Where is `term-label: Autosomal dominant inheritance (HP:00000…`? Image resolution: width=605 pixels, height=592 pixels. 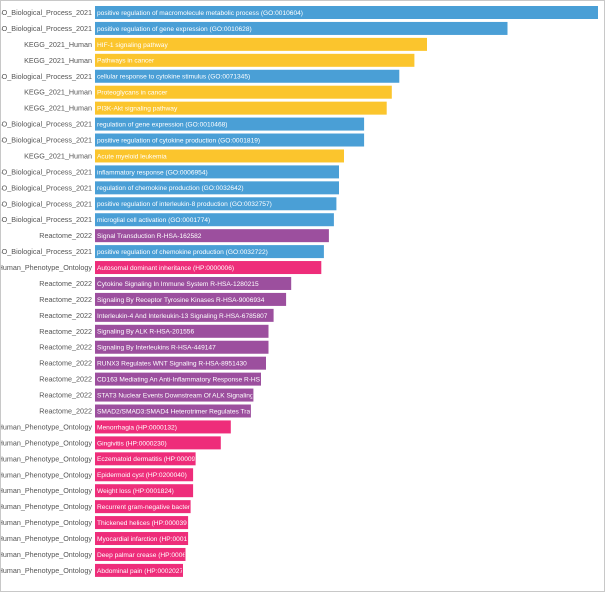
term-label: Autosomal dominant inheritance (HP:00000… is located at coordinates (165, 268).